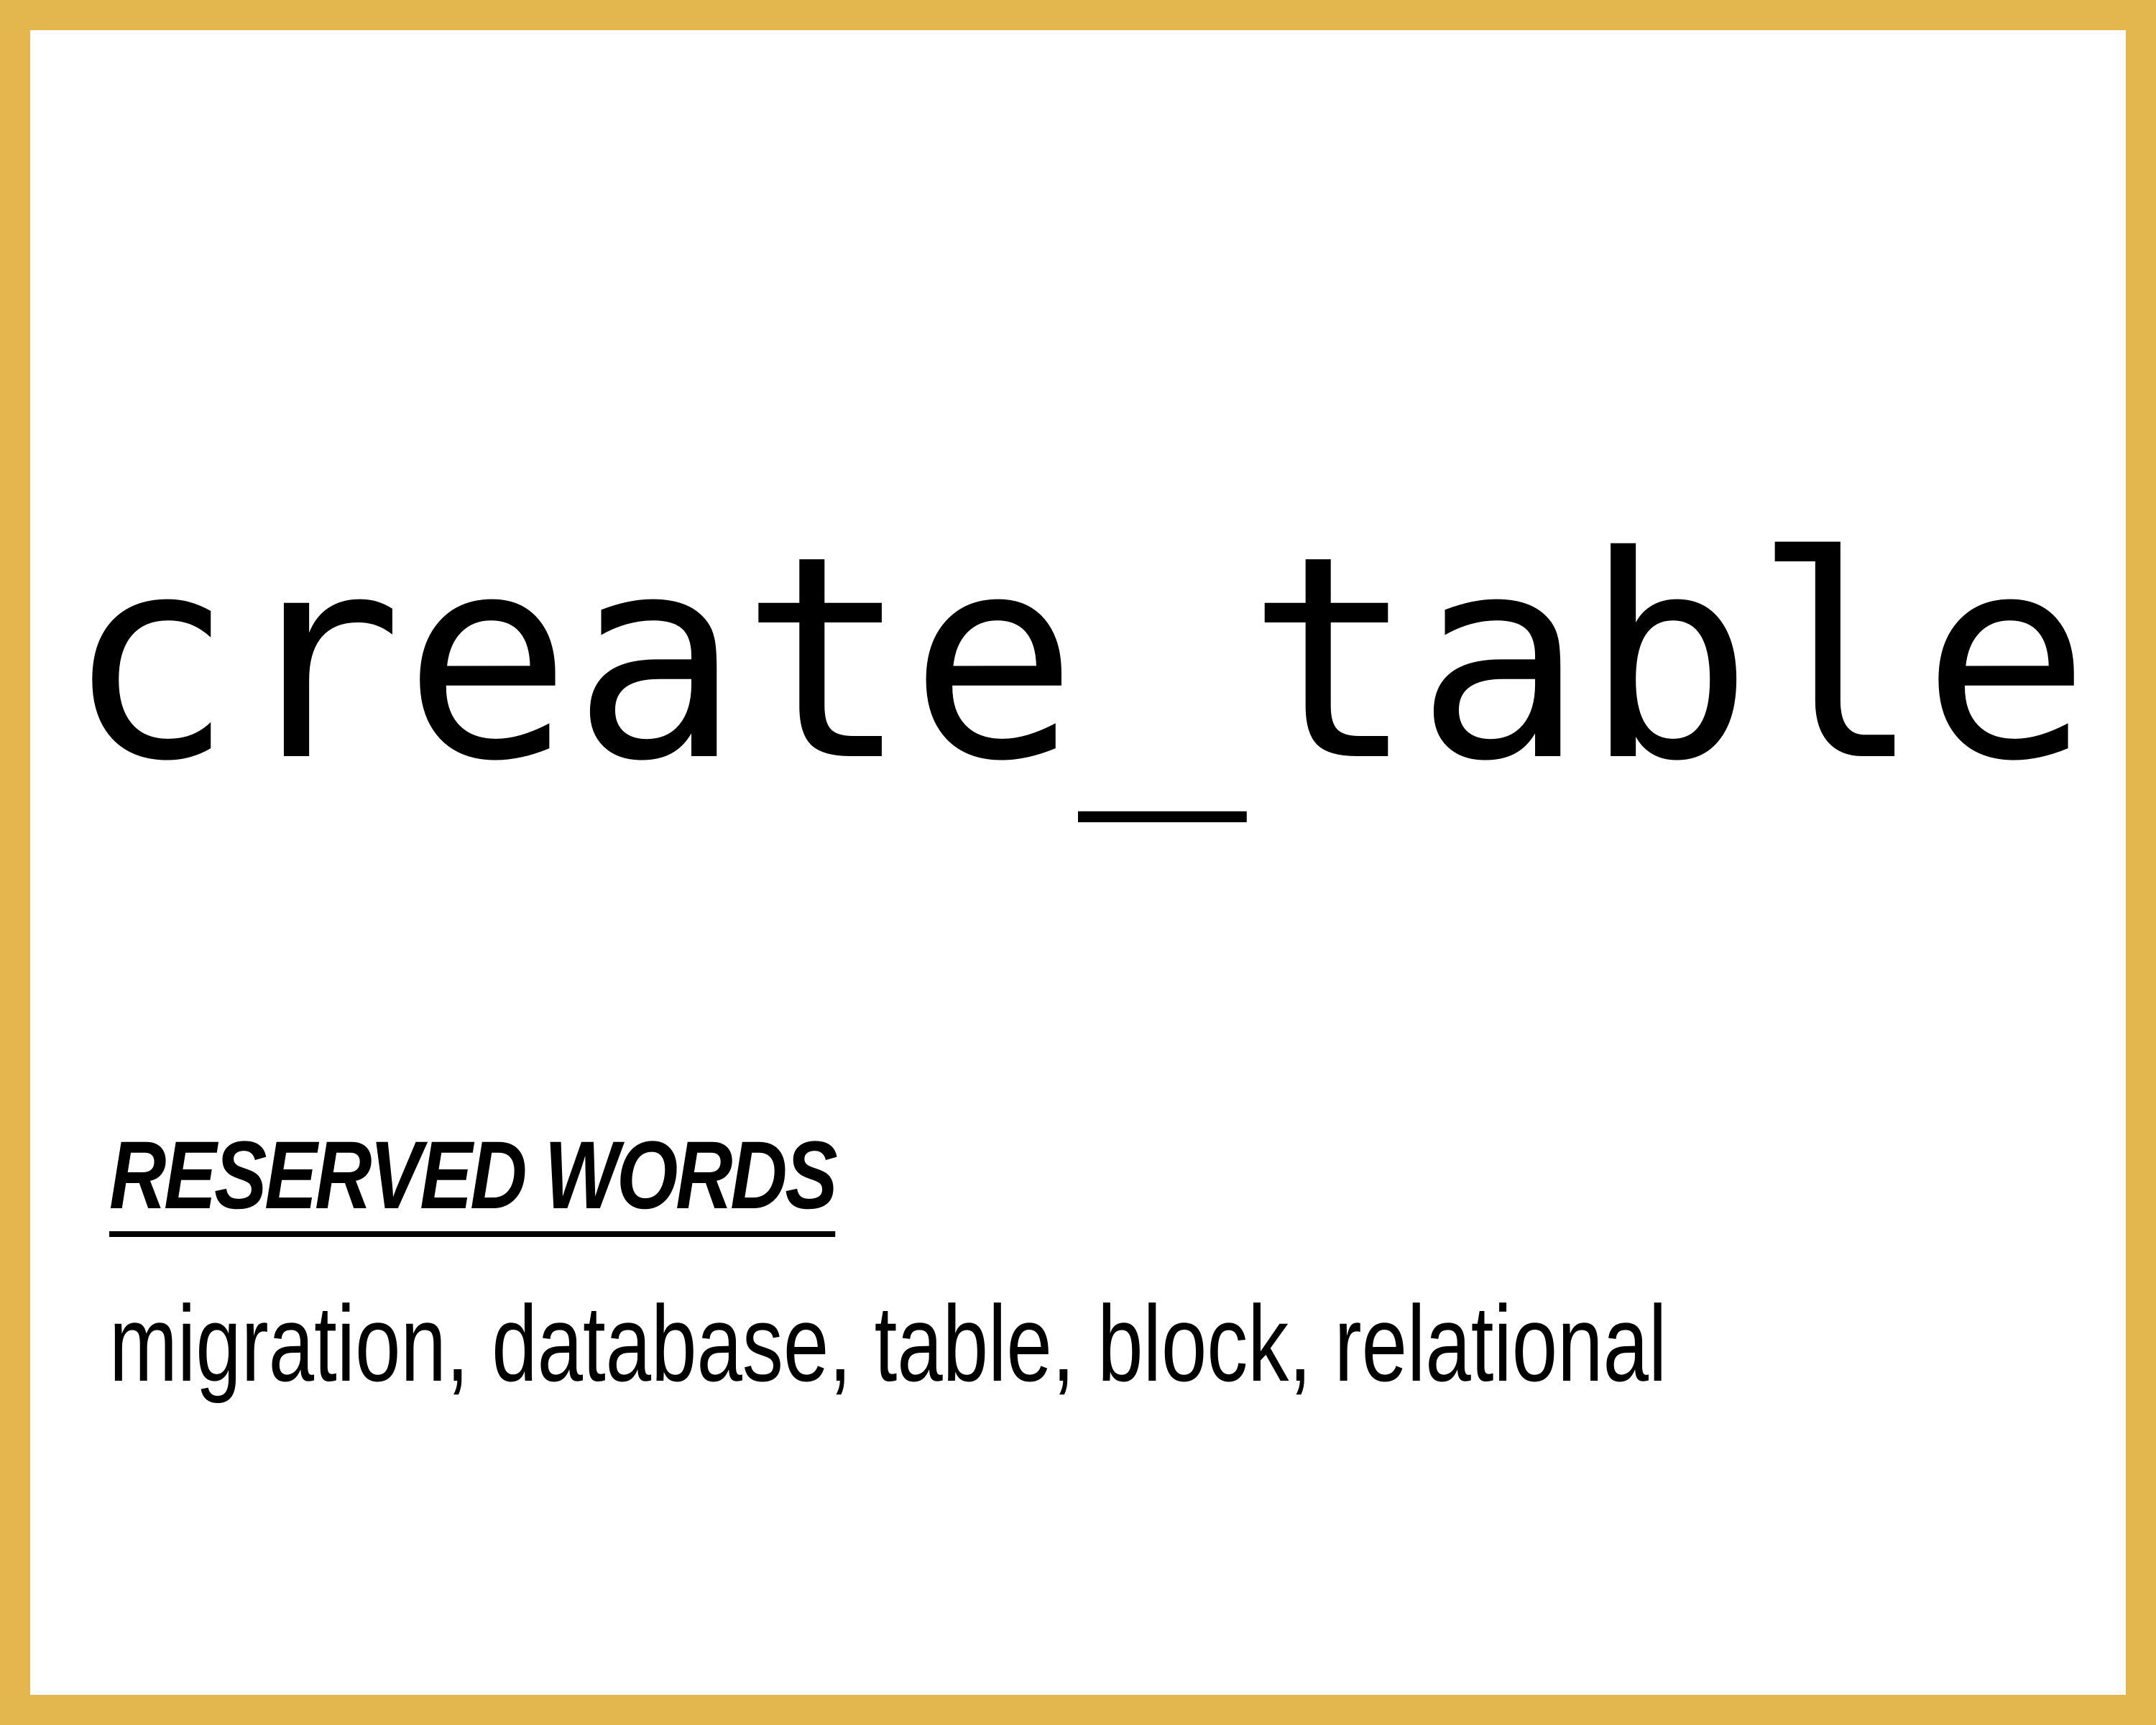 Image resolution: width=2156 pixels, height=1725 pixels. Describe the element at coordinates (474, 1180) in the screenshot. I see `reserved-words-heading: RESERVED WORDS` at that location.